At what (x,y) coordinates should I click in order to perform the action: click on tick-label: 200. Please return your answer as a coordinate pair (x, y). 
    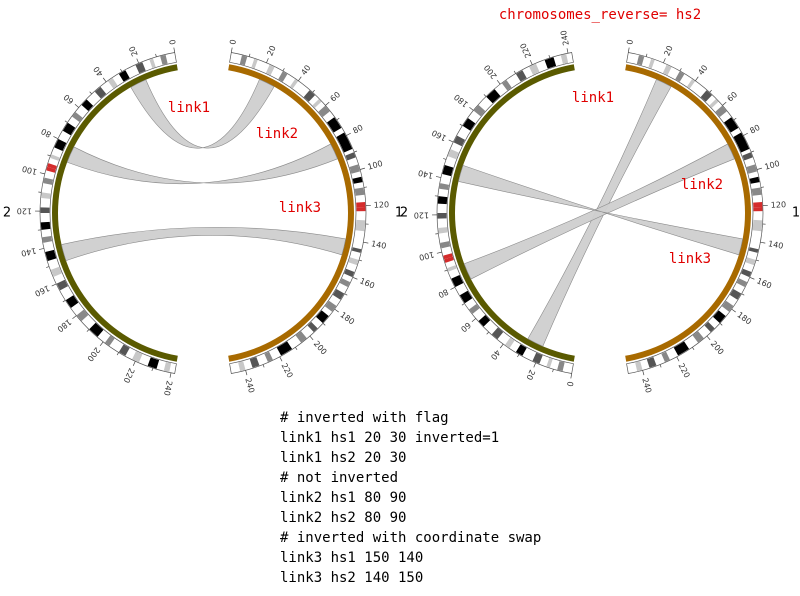
    Looking at the image, I should click on (93, 354).